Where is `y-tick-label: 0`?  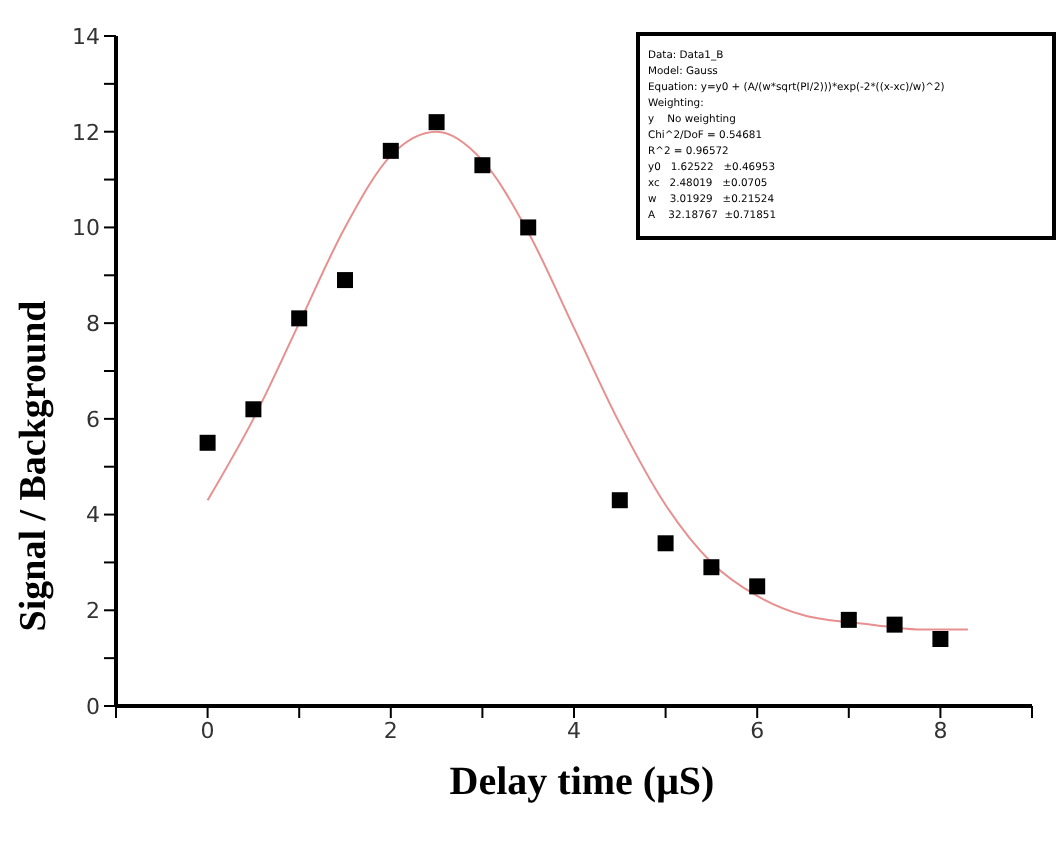
y-tick-label: 0 is located at coordinates (93, 706).